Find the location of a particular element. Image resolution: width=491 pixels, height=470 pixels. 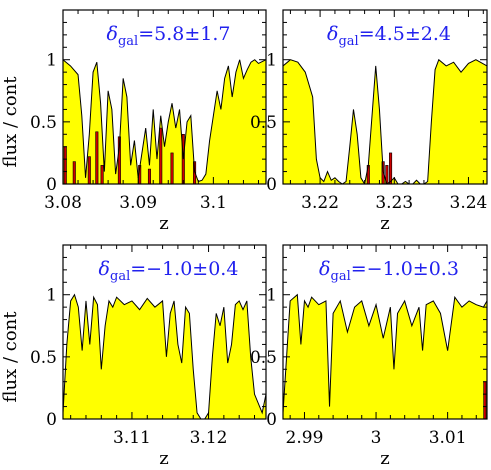

ylabel-bottom: flux / cont is located at coordinates (10, 357).